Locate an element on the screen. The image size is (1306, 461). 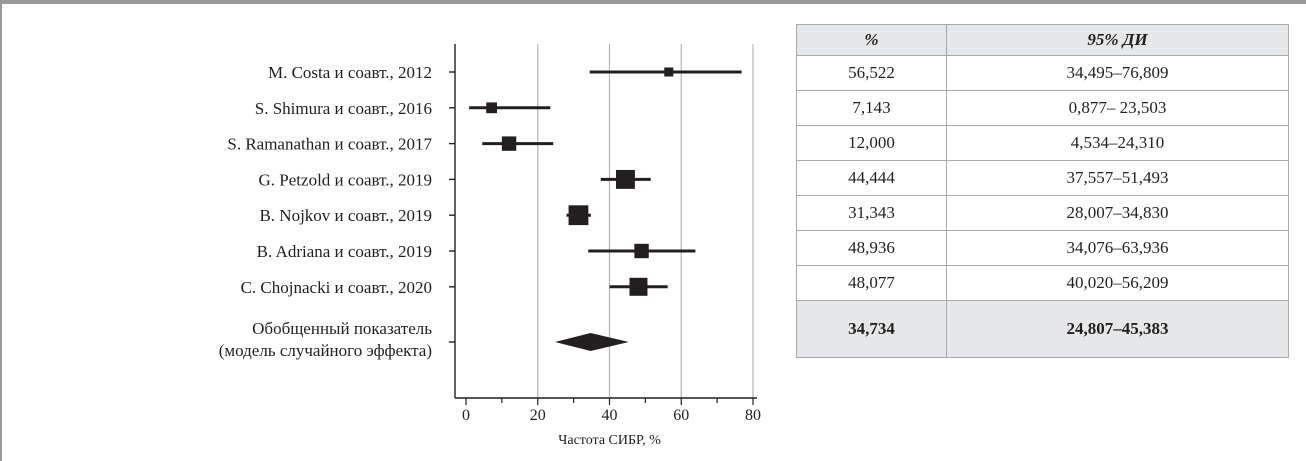
x-tick-label: 80 is located at coordinates (753, 415).